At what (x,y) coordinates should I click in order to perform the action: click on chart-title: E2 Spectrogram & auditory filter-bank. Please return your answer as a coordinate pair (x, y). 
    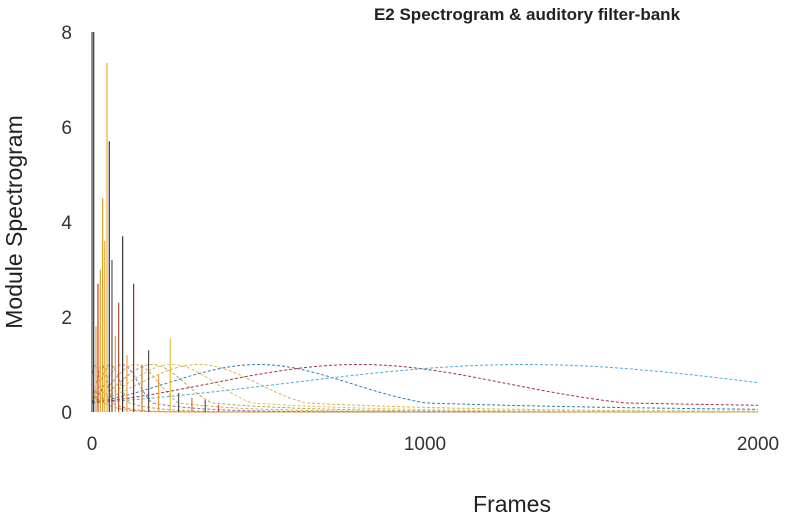
    Looking at the image, I should click on (527, 14).